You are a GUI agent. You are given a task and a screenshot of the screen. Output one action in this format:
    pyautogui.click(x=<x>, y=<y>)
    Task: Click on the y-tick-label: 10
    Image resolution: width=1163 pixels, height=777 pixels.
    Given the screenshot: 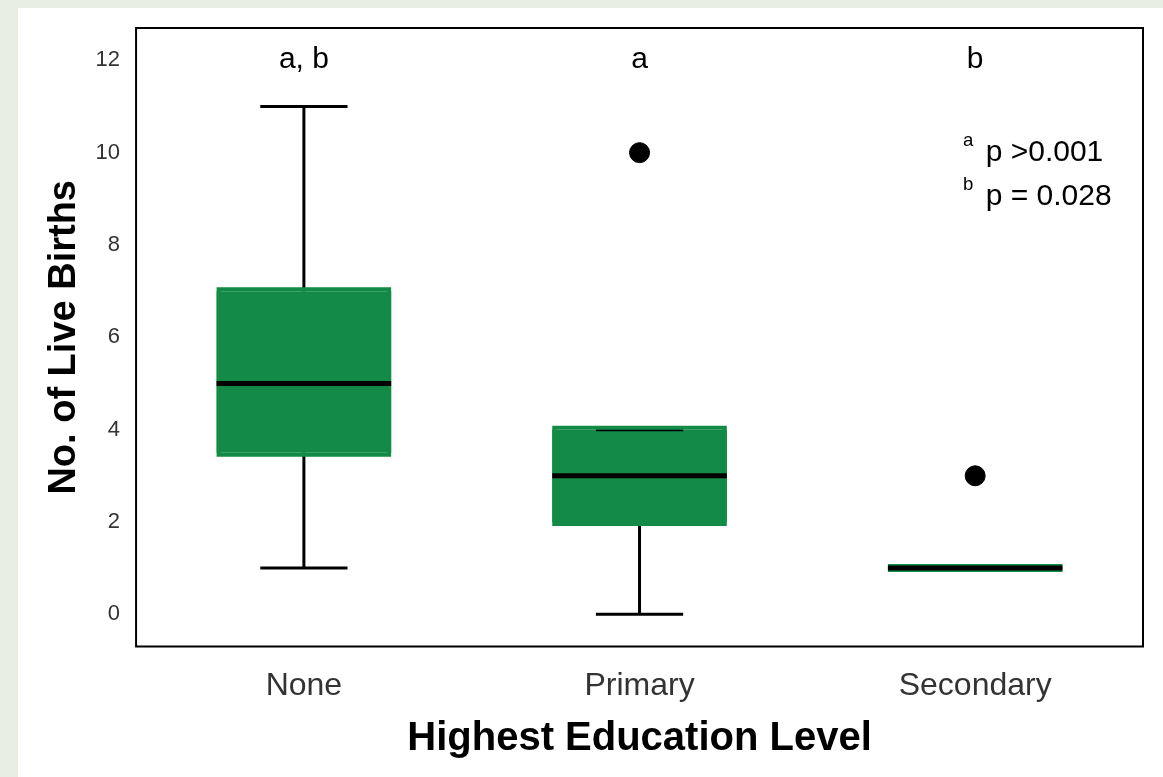 What is the action you would take?
    pyautogui.click(x=108, y=151)
    